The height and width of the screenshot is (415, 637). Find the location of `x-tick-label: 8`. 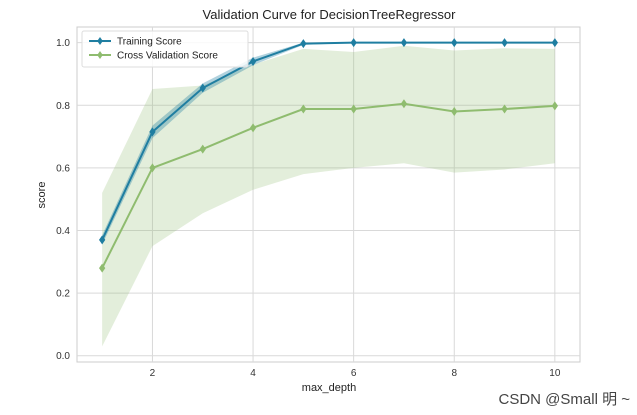

x-tick-label: 8 is located at coordinates (454, 373).